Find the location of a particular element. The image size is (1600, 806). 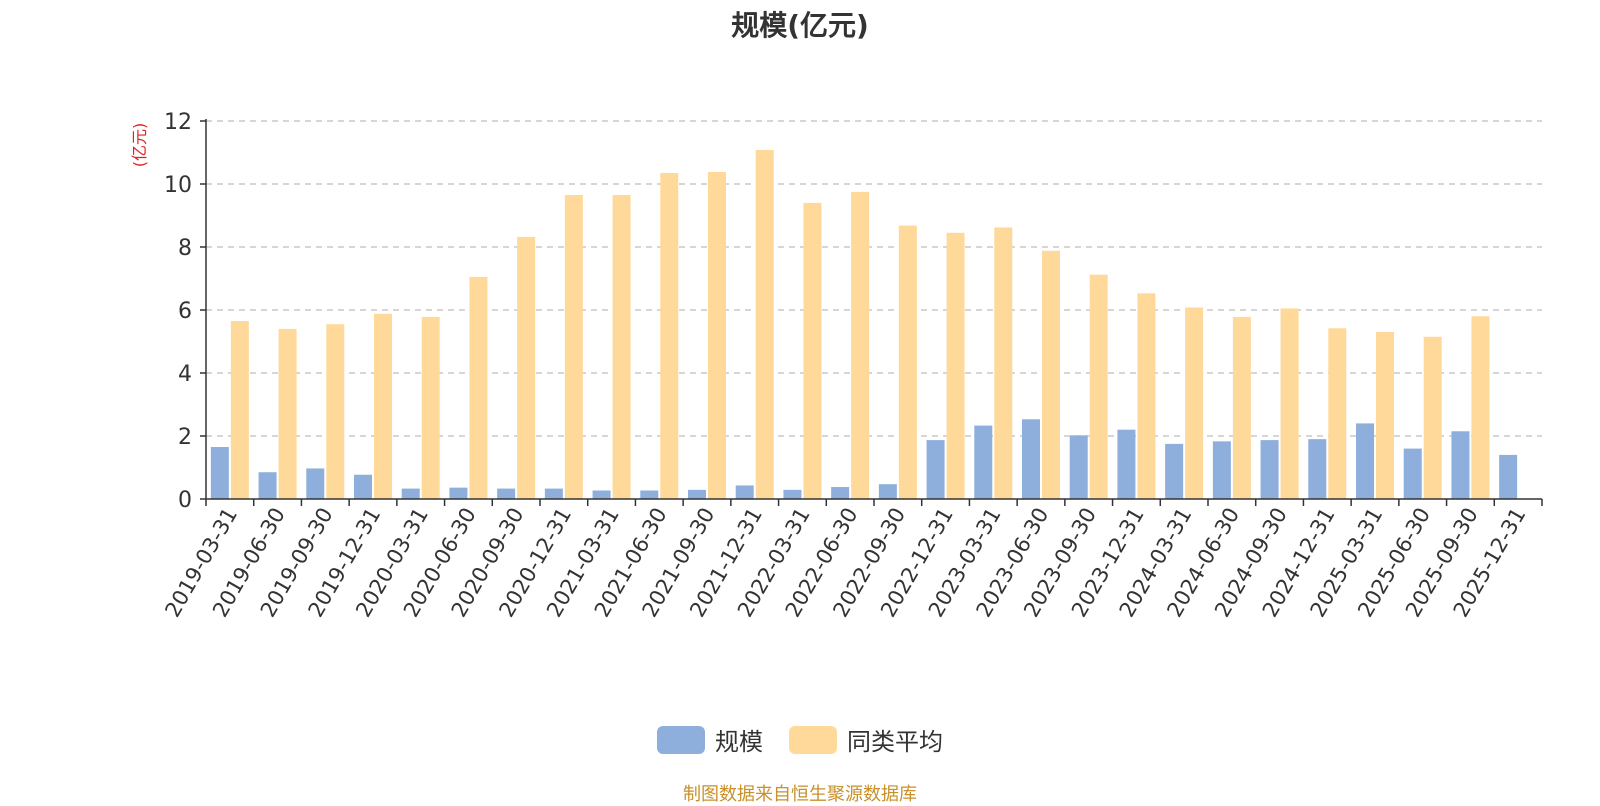

y-tick-label: 0 is located at coordinates (185, 500).